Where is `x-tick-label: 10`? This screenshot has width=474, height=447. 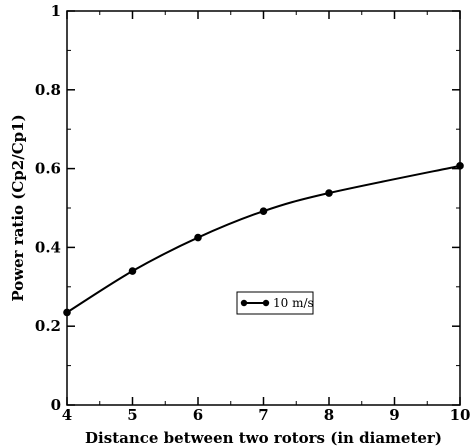
x-tick-label: 10 is located at coordinates (460, 415).